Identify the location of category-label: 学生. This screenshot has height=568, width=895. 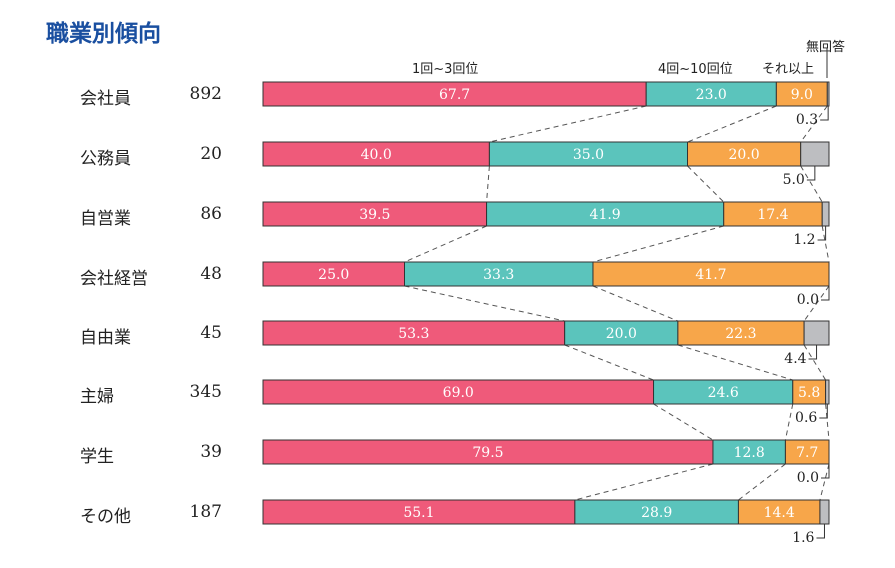
(97, 457).